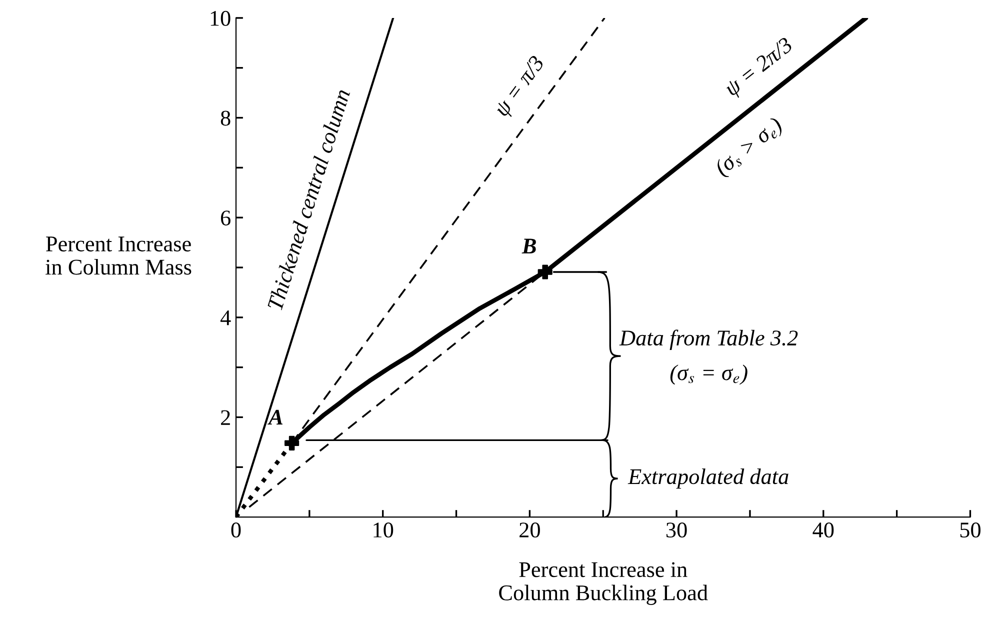 The image size is (985, 641). Describe the element at coordinates (529, 246) in the screenshot. I see `annotation: B` at that location.